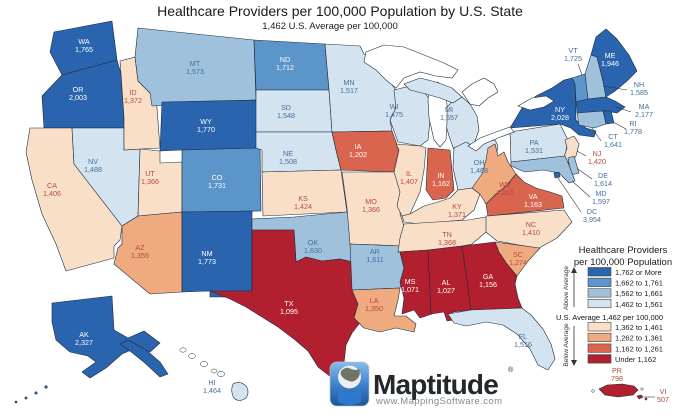  Describe the element at coordinates (640, 397) in the screenshot. I see `state-VI` at that location.